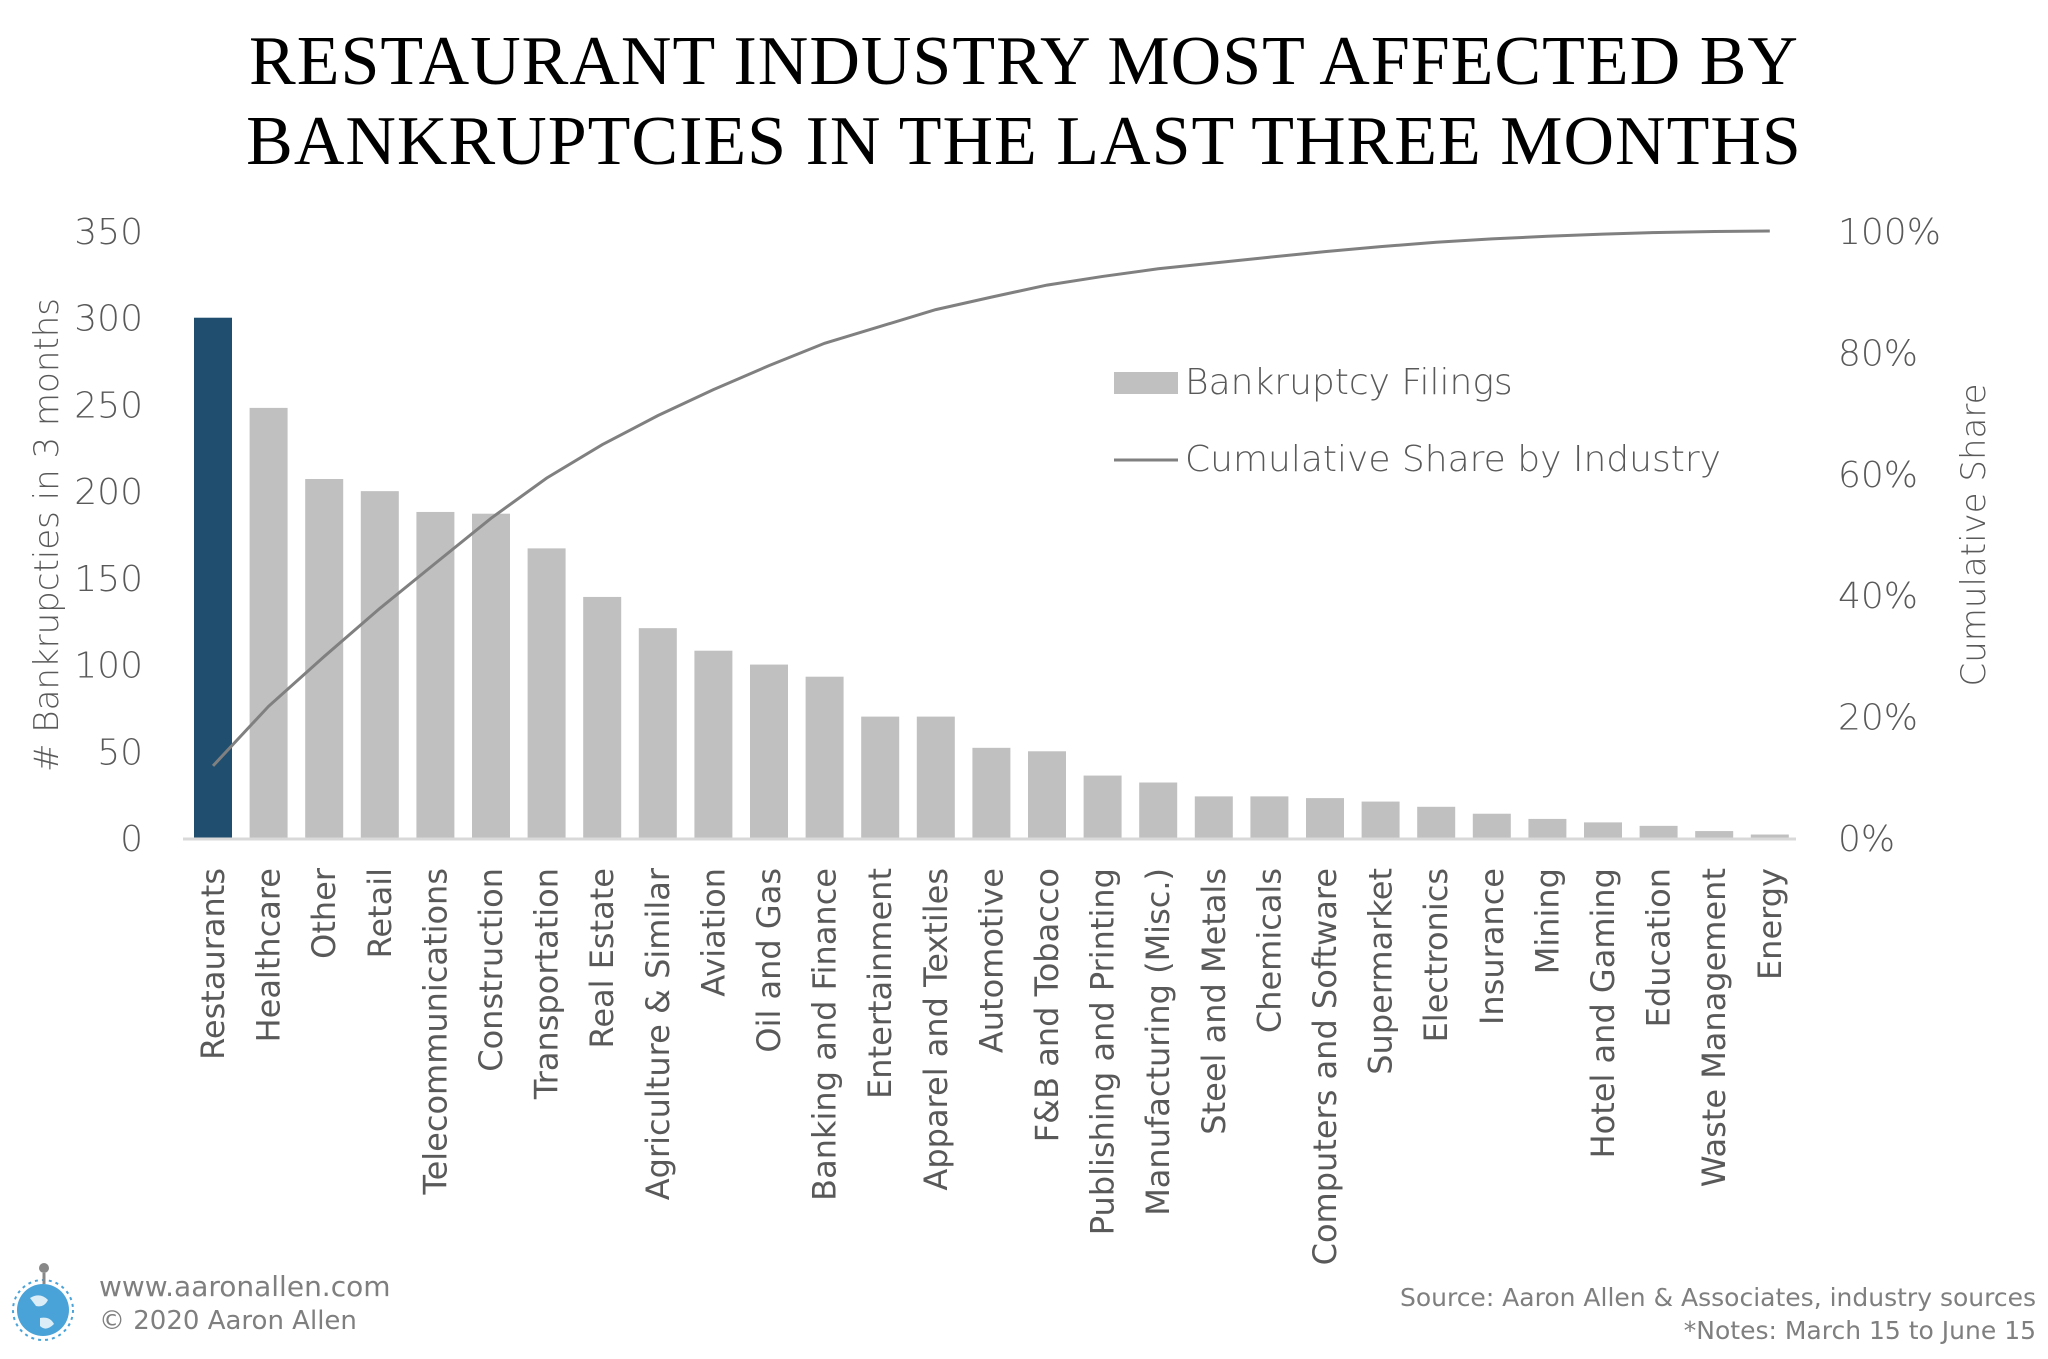  Describe the element at coordinates (43, 1302) in the screenshot. I see `globe-logo-icon` at that location.